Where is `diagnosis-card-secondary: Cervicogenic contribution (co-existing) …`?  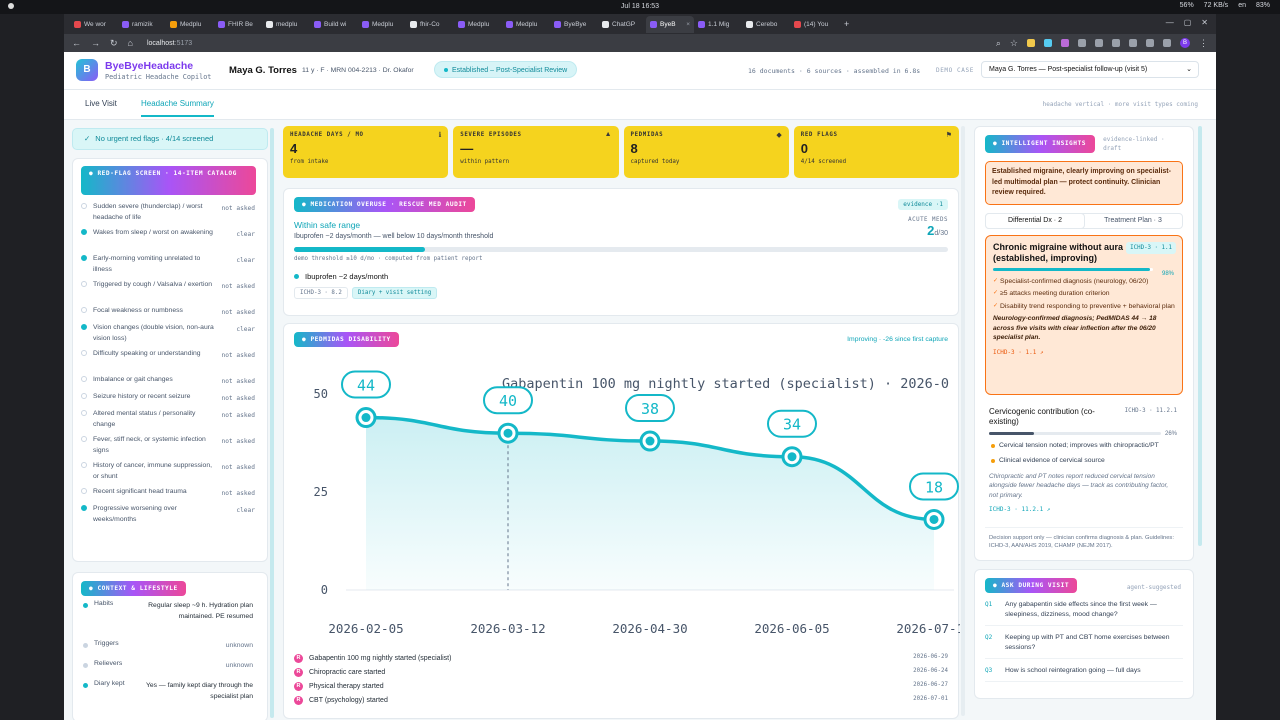
diagnosis-card-secondary: Cervicogenic contribution (co-existing) … is located at coordinates (1084, 460).